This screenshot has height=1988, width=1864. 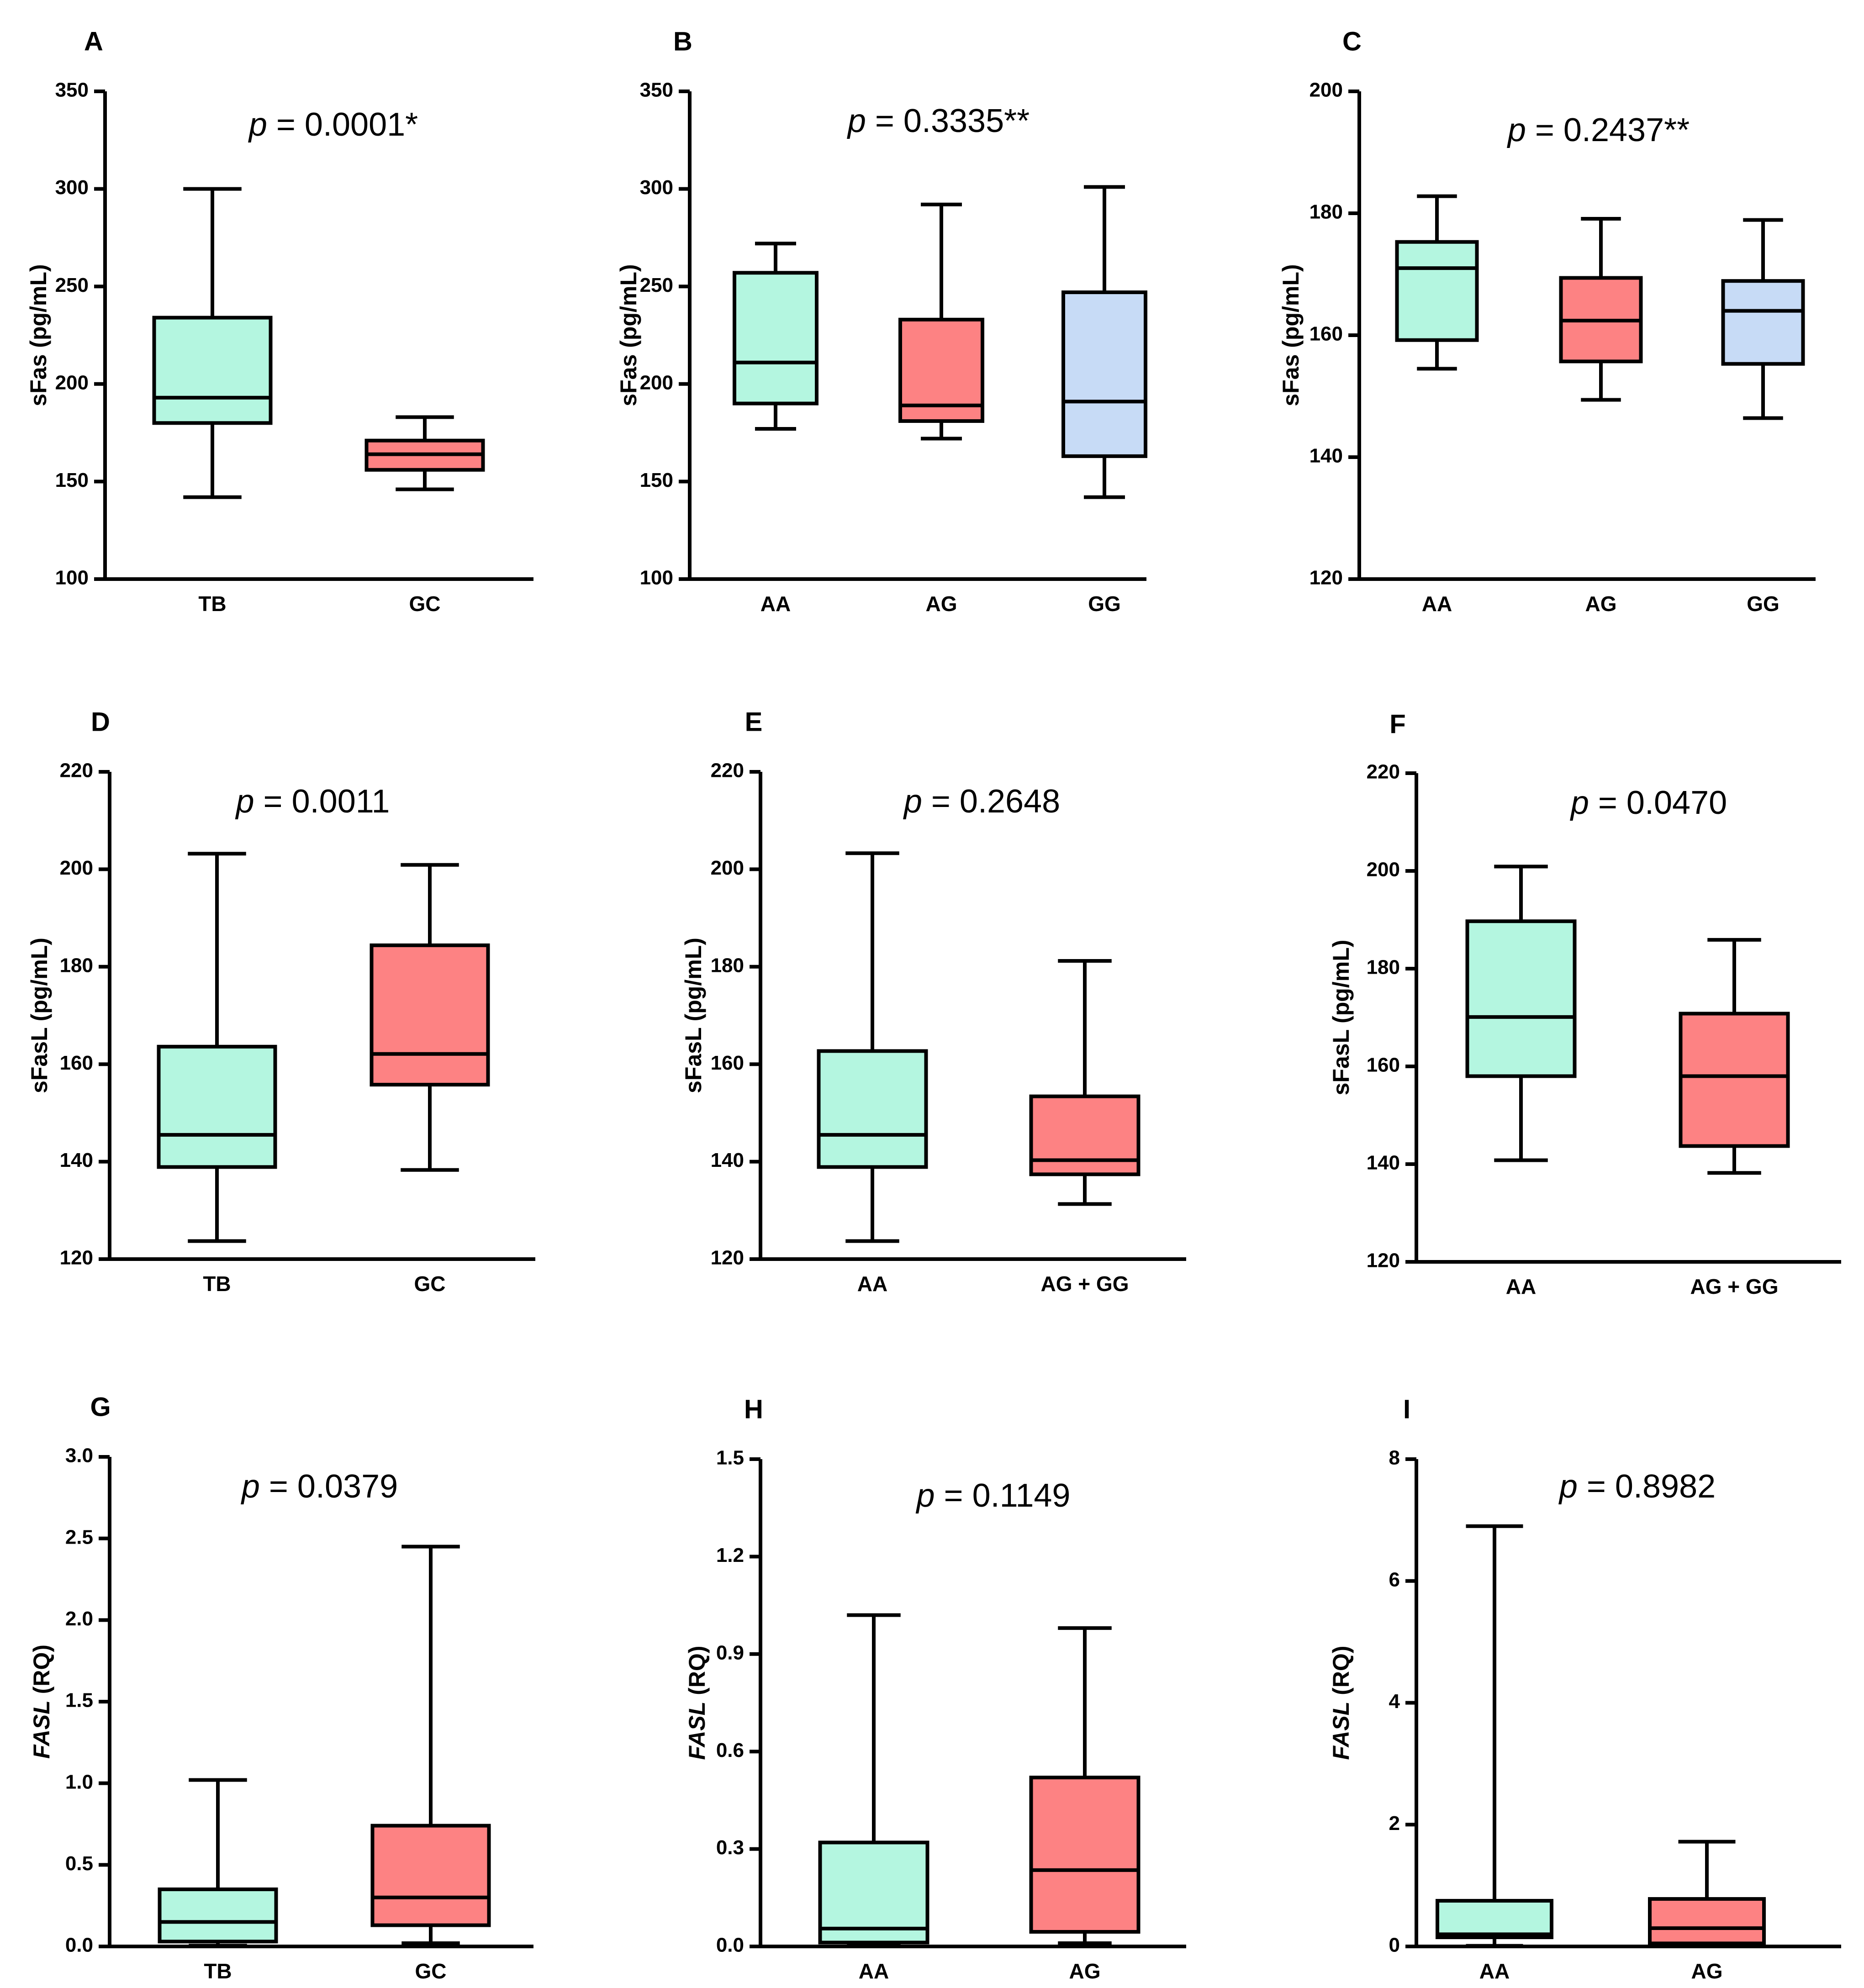 What do you see at coordinates (42, 1672) in the screenshot?
I see `y-axis-title-text-g: (RQ)` at bounding box center [42, 1672].